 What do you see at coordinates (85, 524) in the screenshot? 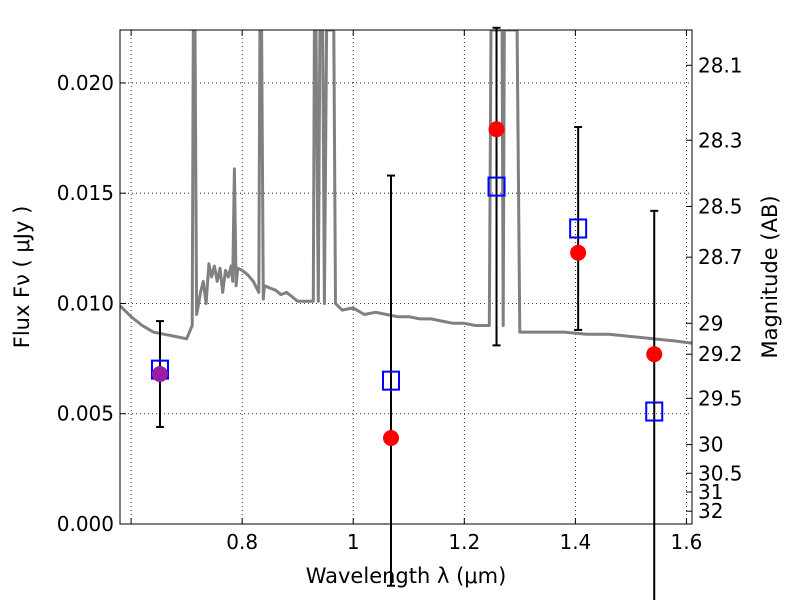
I see `y-tick-label: 0.000` at bounding box center [85, 524].